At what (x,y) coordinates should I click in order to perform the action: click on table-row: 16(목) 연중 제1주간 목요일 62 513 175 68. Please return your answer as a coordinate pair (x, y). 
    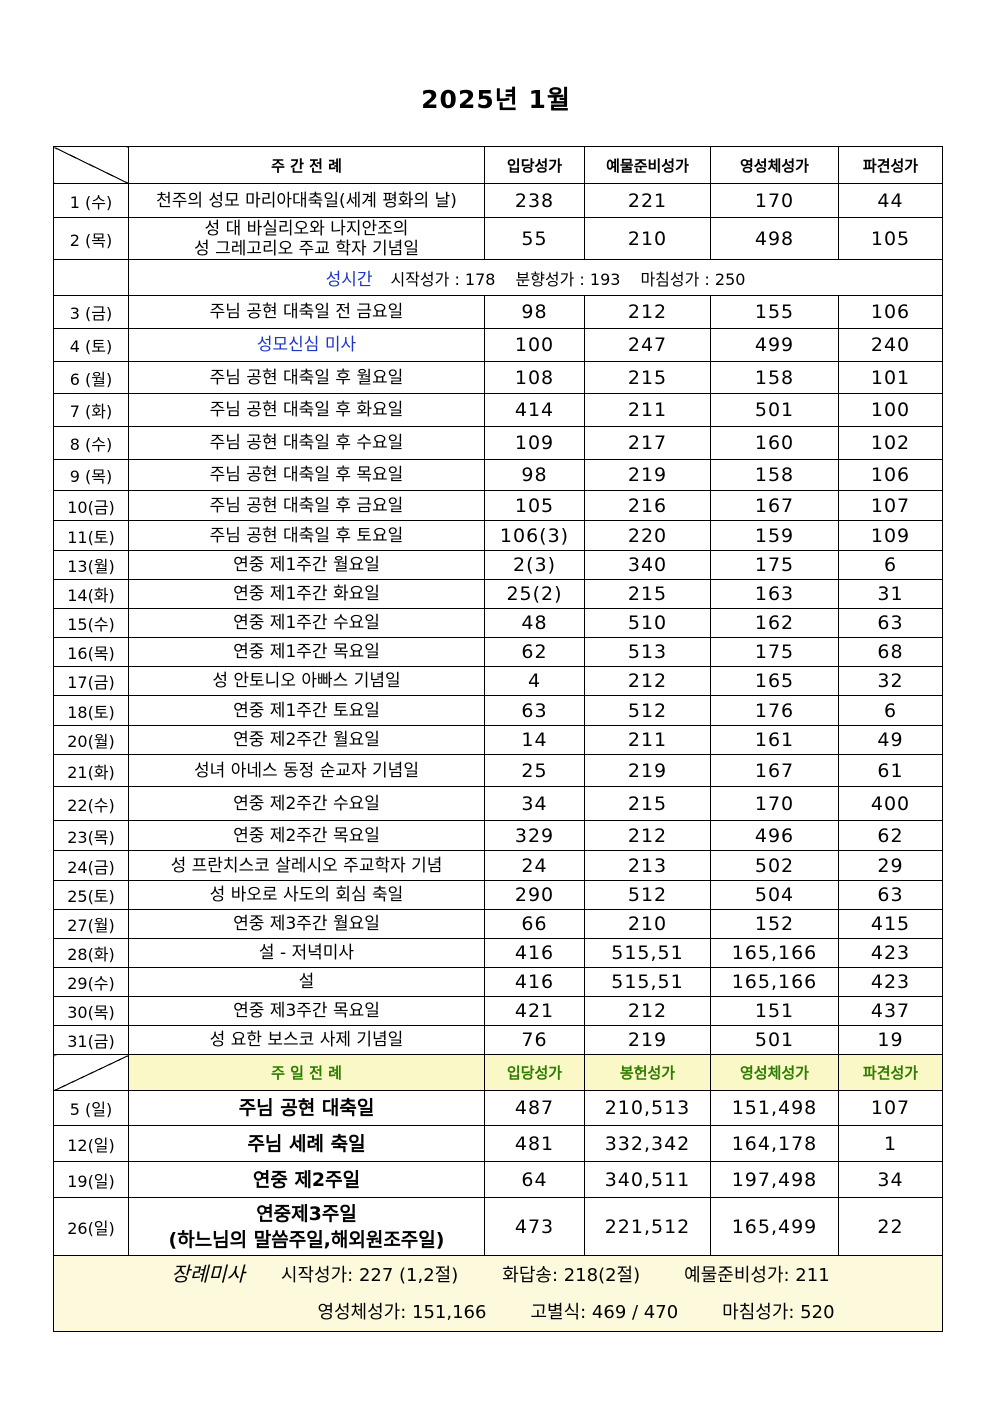
    Looking at the image, I should click on (498, 652).